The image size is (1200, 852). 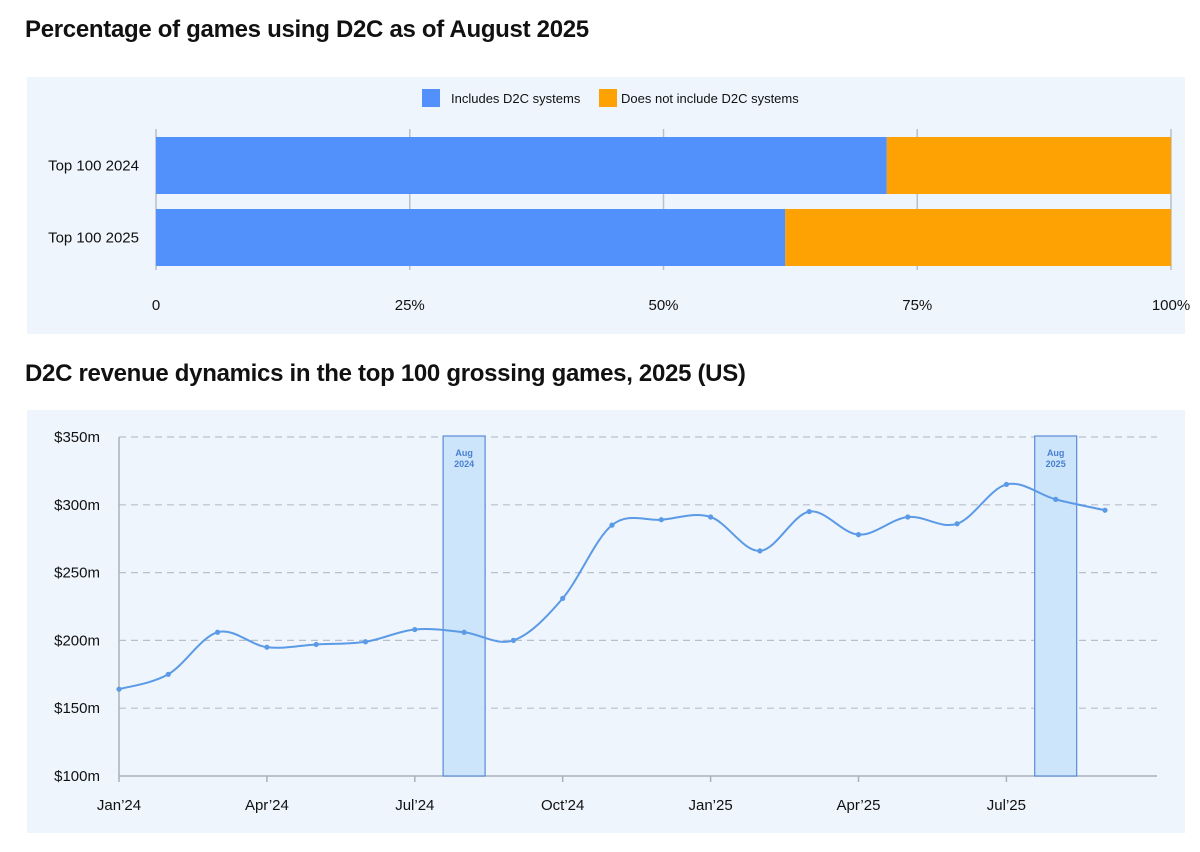 What do you see at coordinates (562, 805) in the screenshot?
I see `line-x-tick-label: Oct’24` at bounding box center [562, 805].